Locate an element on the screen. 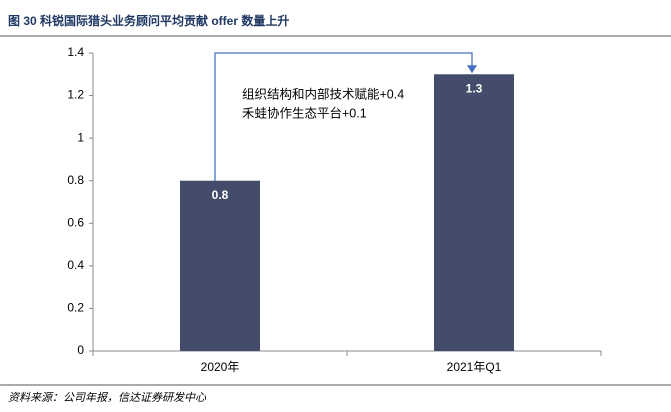 This screenshot has width=671, height=412. y-tick-label: 0.6 is located at coordinates (75, 222).